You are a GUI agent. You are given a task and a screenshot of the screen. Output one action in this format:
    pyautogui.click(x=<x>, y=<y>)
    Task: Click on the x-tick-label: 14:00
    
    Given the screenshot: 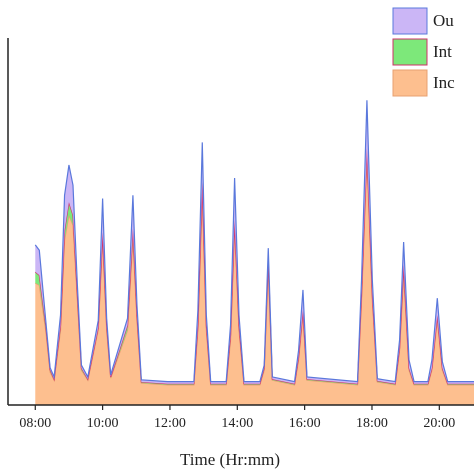 What is the action you would take?
    pyautogui.click(x=237, y=423)
    